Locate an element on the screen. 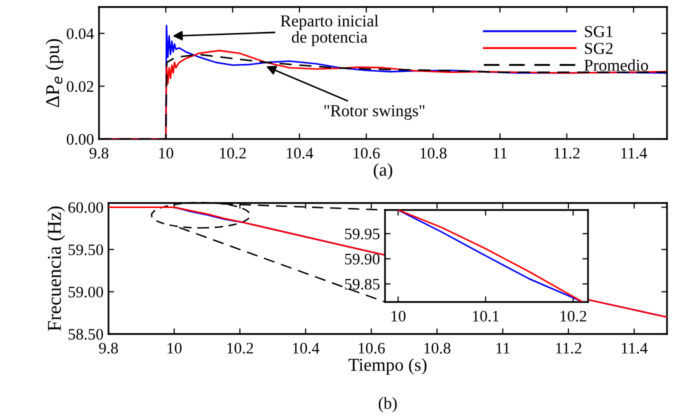 The image size is (686, 419). x-axis-title: Tiempo (s) is located at coordinates (387, 366).